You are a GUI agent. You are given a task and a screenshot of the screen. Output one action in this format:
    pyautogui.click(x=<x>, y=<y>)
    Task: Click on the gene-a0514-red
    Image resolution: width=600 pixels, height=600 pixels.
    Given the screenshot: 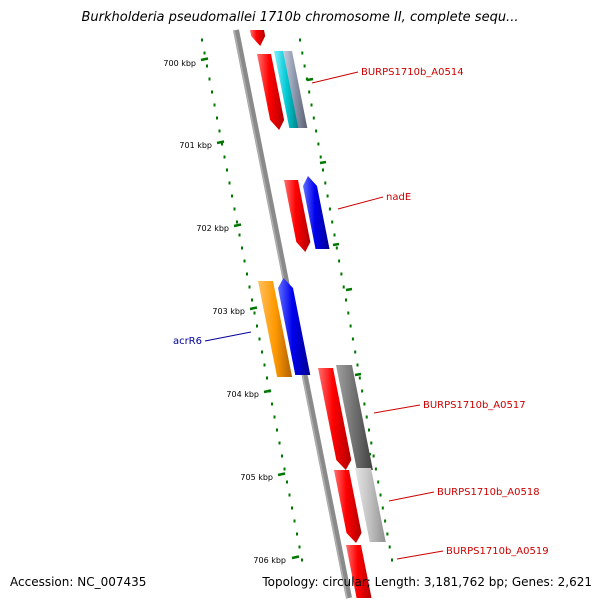 What is the action you would take?
    pyautogui.click(x=271, y=92)
    